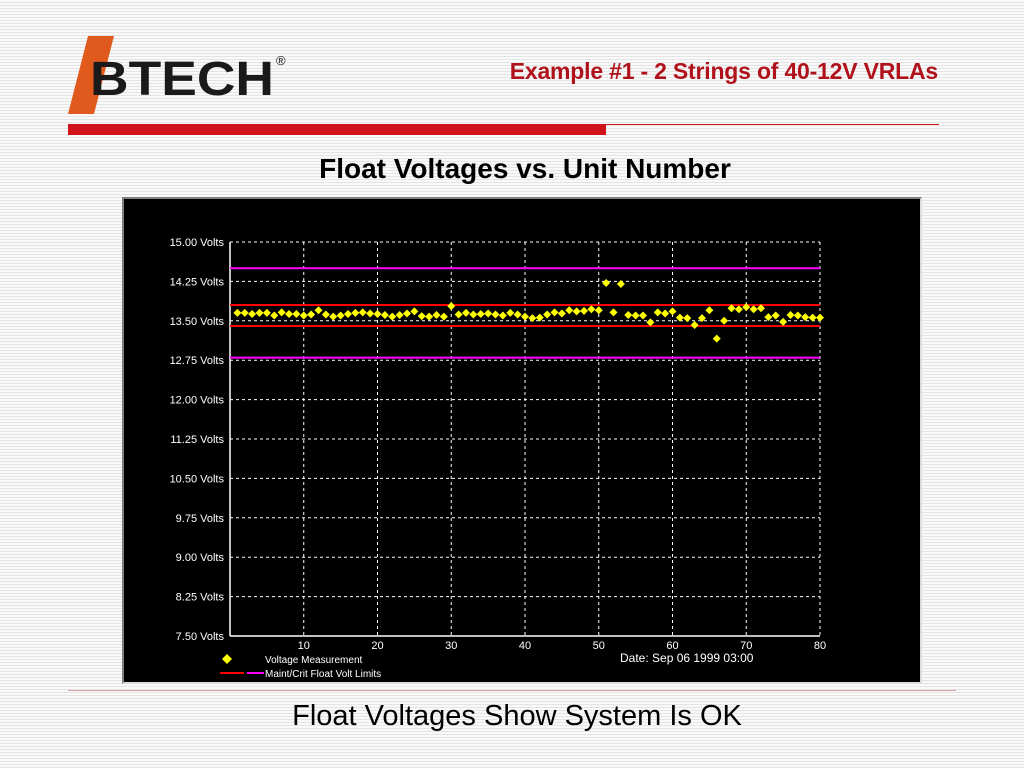  What do you see at coordinates (197, 322) in the screenshot?
I see `y-tick-label: 13.50 Volts` at bounding box center [197, 322].